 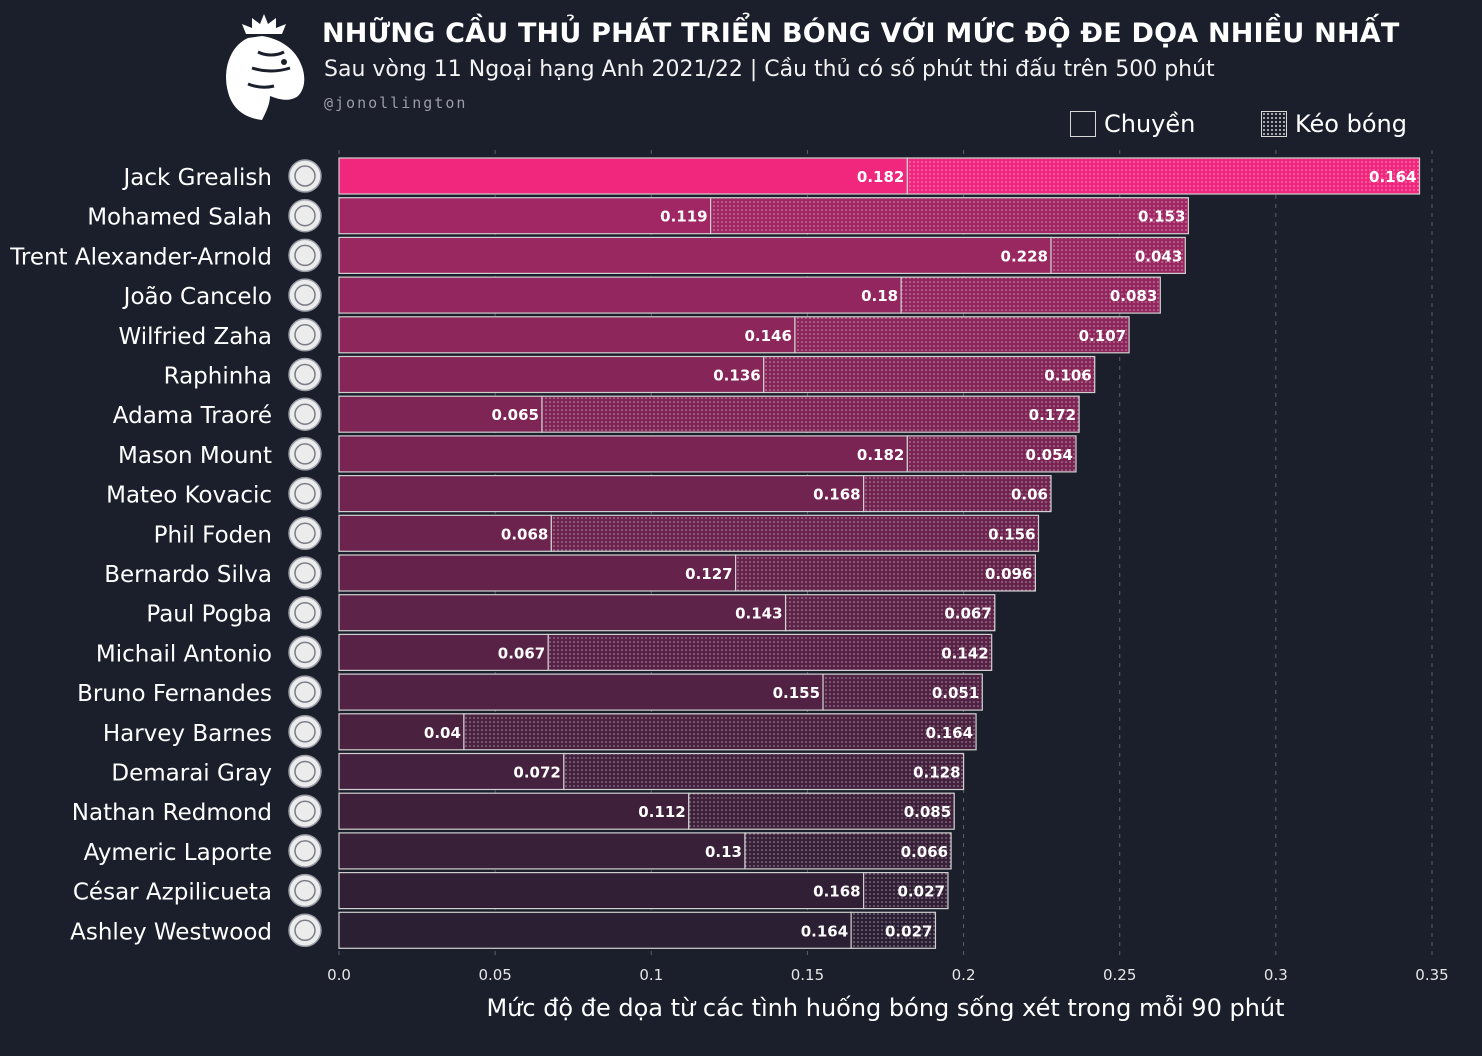 What do you see at coordinates (521, 653) in the screenshot?
I see `data-label-pass: 0.067` at bounding box center [521, 653].